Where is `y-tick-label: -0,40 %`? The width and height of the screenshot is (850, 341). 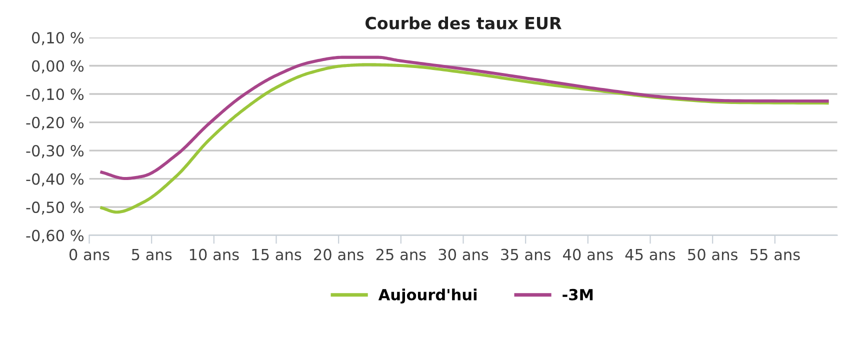 y-tick-label: -0,40 % is located at coordinates (55, 179).